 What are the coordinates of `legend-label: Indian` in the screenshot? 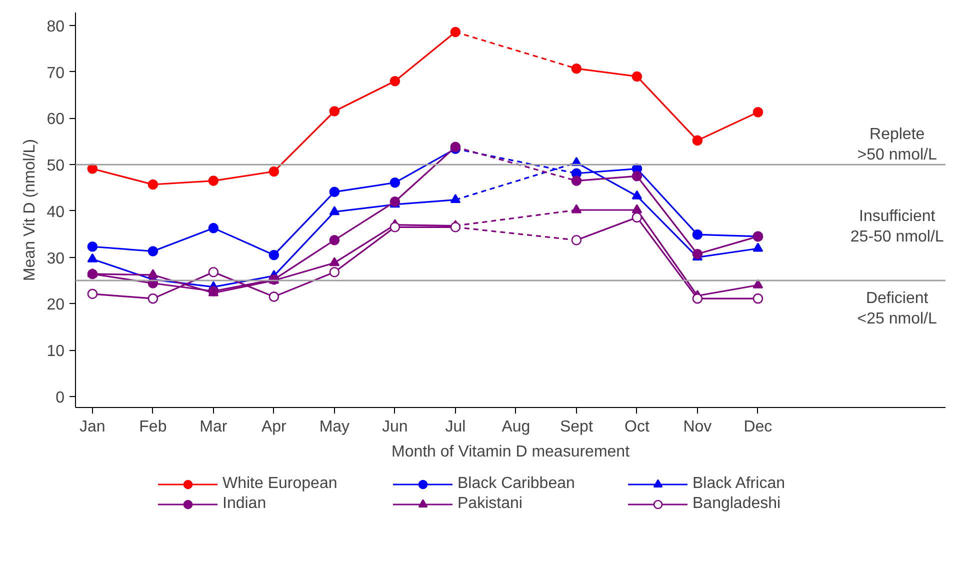 It's located at (245, 504).